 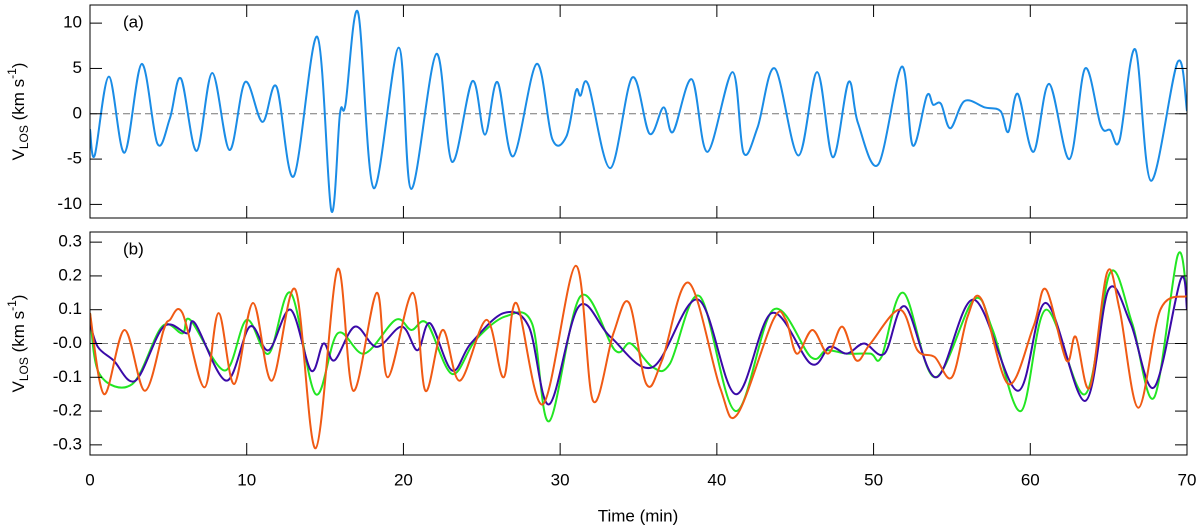 What do you see at coordinates (67, 410) in the screenshot?
I see `y-tick-label: -0.2` at bounding box center [67, 410].